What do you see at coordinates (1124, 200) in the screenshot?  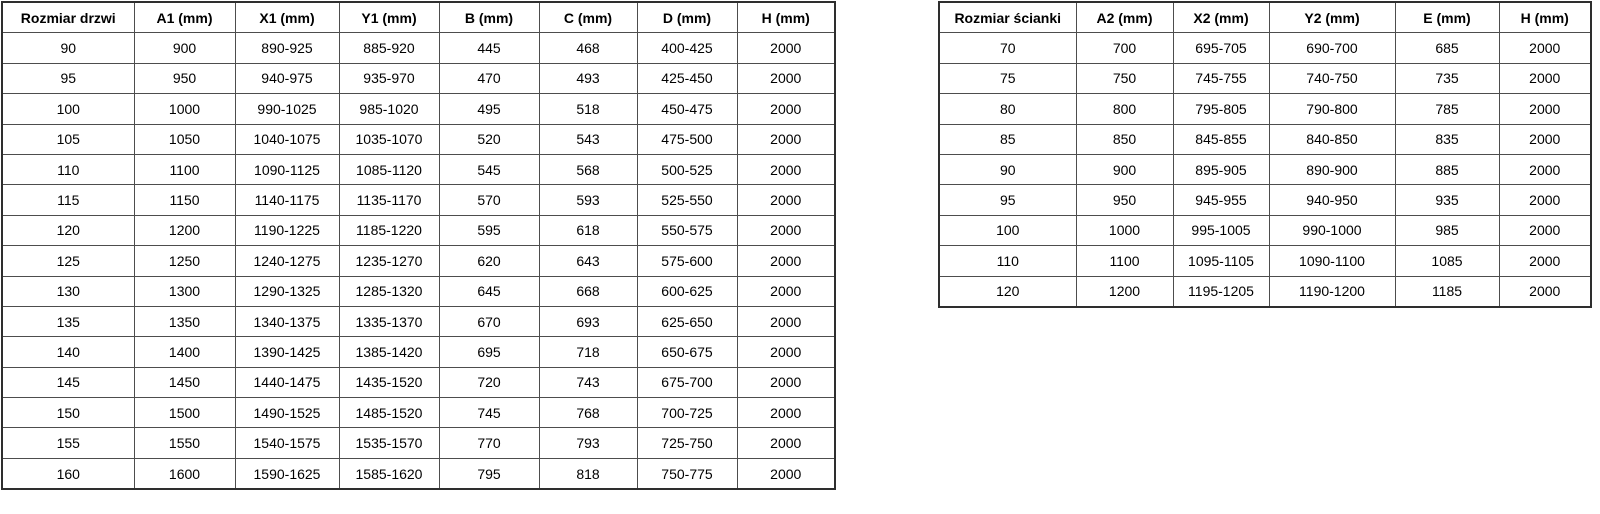 I see `table-cell: 950` at bounding box center [1124, 200].